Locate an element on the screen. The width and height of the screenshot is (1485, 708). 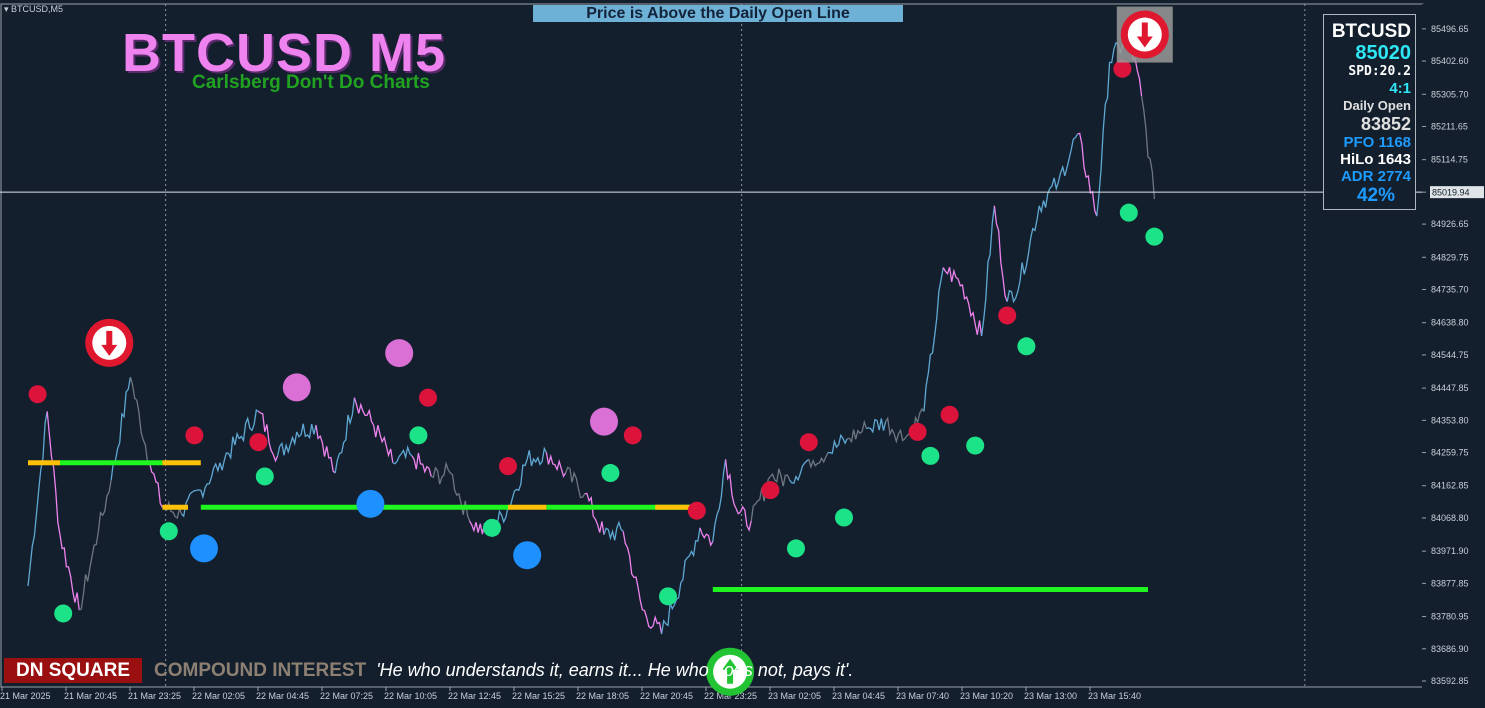
time-tick-label: 23 Mar 02:05 is located at coordinates (794, 696).